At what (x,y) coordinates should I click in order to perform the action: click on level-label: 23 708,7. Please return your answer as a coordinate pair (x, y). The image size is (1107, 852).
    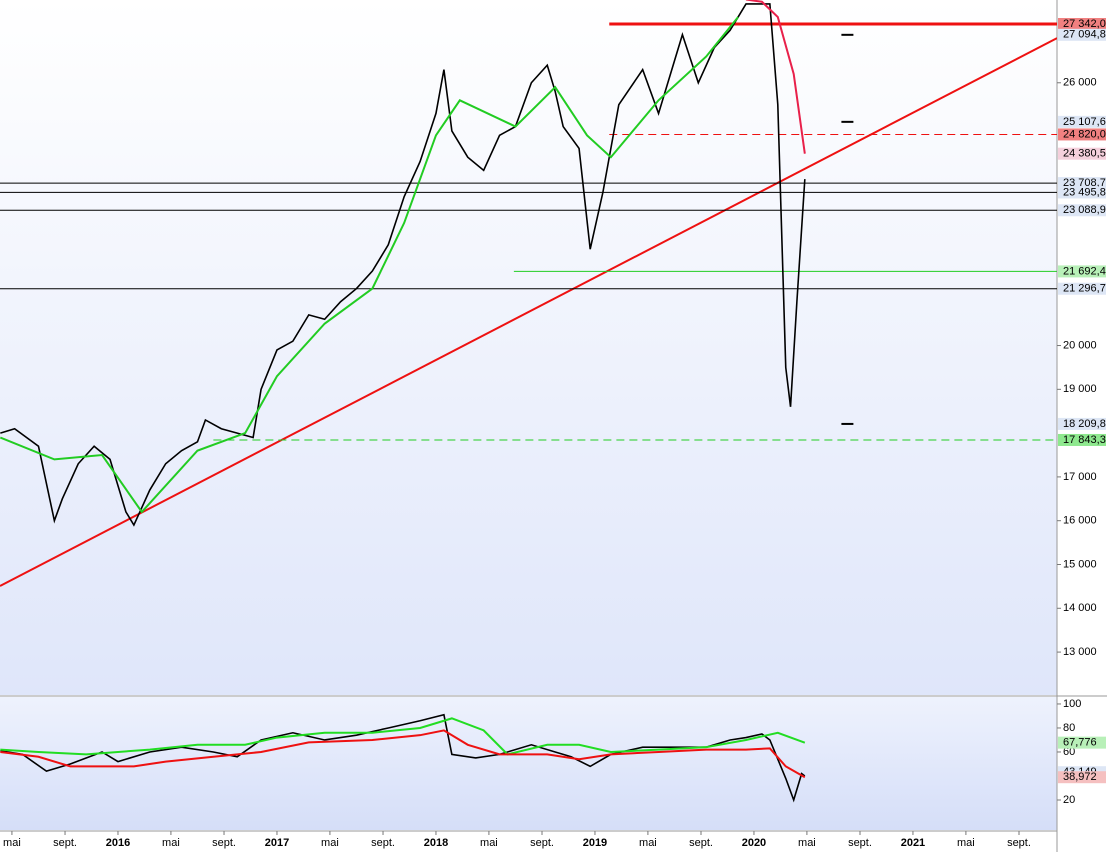
    Looking at the image, I should click on (1084, 183).